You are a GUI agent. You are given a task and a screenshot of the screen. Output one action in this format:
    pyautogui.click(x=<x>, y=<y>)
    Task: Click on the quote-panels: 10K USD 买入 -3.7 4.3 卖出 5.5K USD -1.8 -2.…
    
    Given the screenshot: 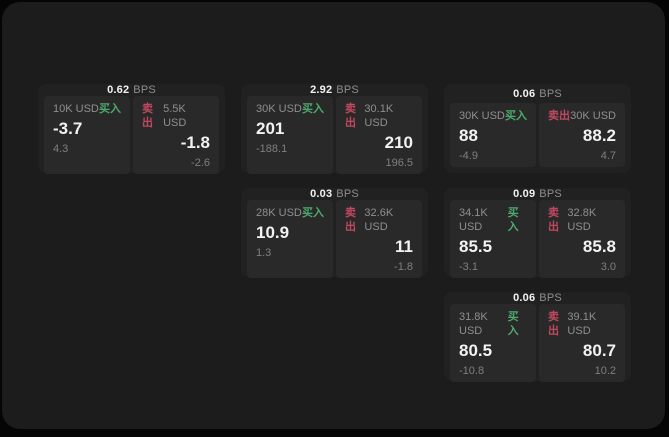 What is the action you would take?
    pyautogui.click(x=131, y=135)
    